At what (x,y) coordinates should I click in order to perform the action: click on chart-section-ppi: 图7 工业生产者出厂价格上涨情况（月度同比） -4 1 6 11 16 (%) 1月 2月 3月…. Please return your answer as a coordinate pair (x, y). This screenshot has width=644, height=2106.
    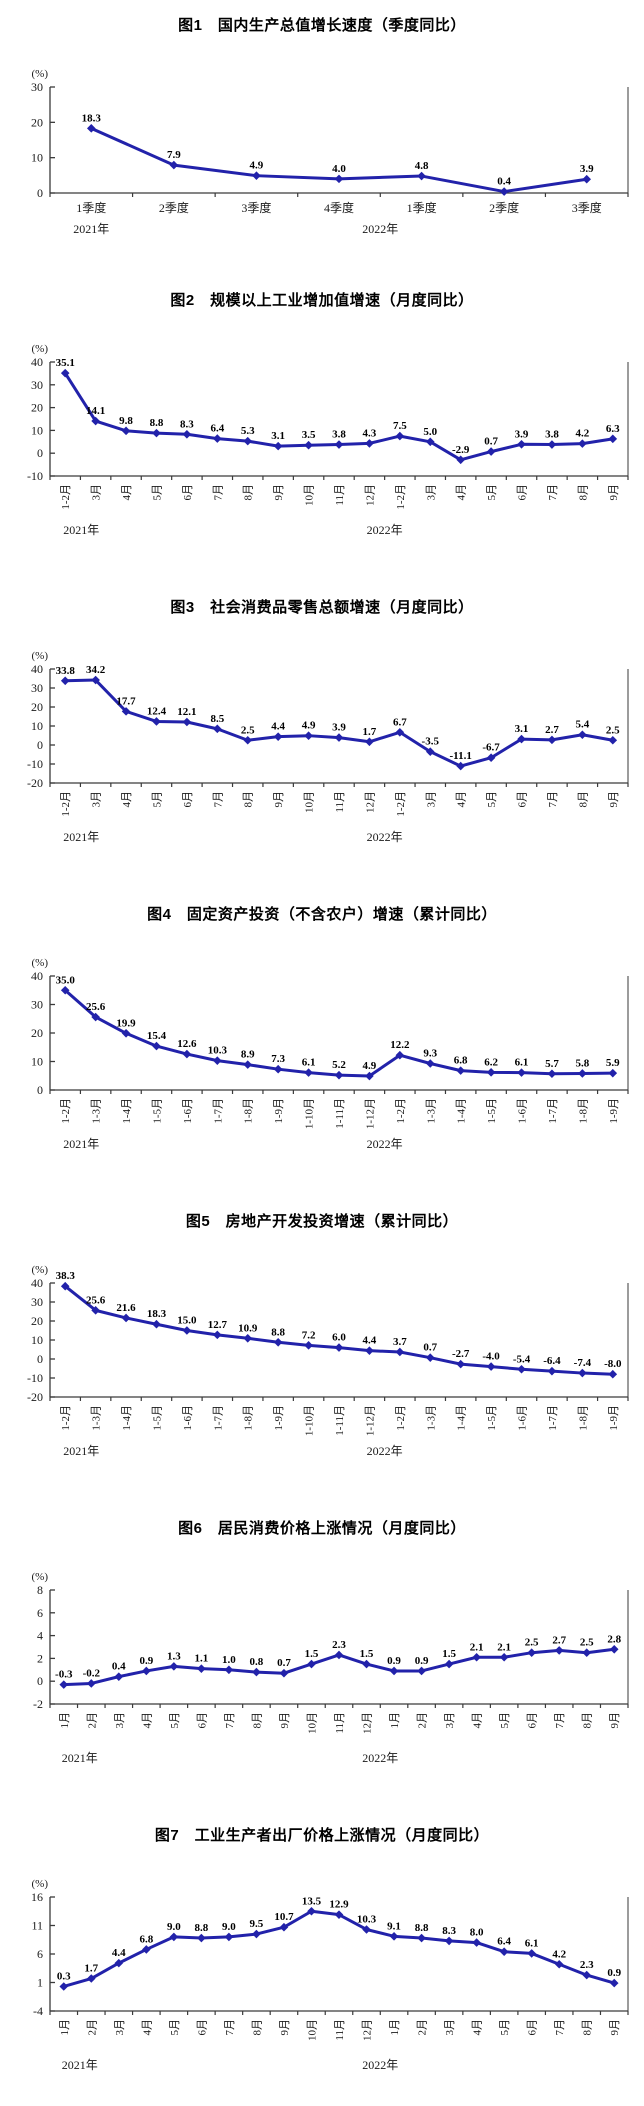
    Looking at the image, I should click on (322, 1933).